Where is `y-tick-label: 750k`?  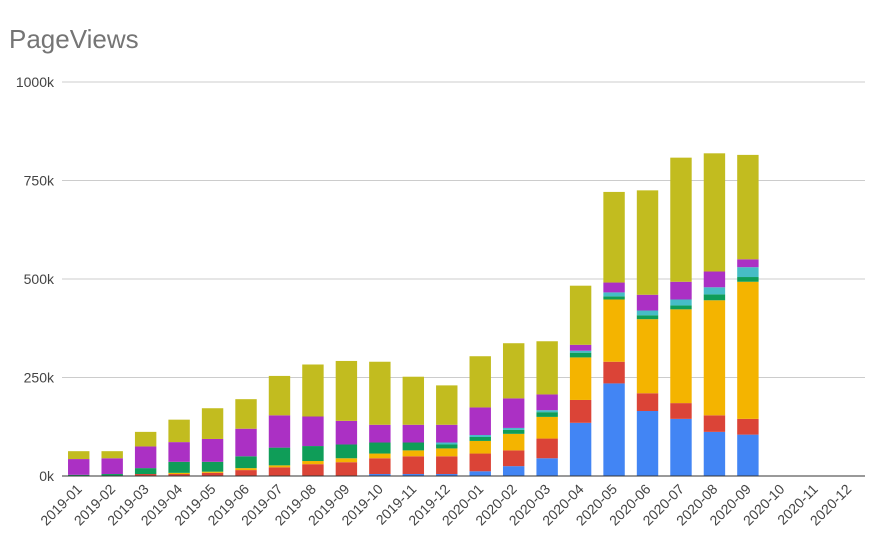 y-tick-label: 750k is located at coordinates (39, 181).